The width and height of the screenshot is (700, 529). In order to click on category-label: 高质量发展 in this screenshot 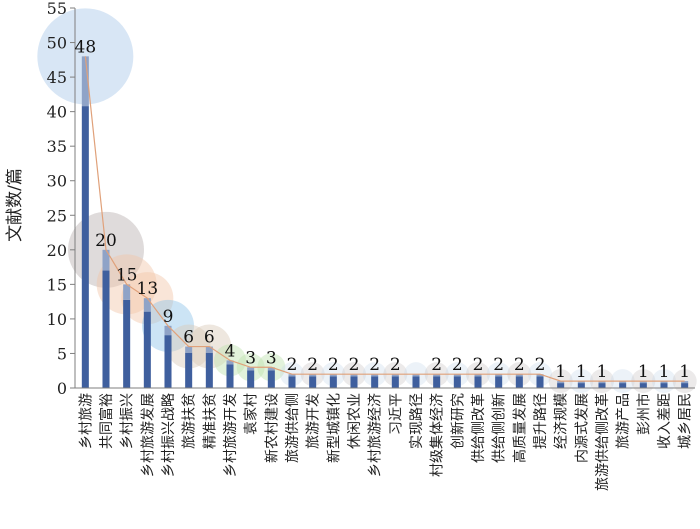, I will do `click(519, 428)`.